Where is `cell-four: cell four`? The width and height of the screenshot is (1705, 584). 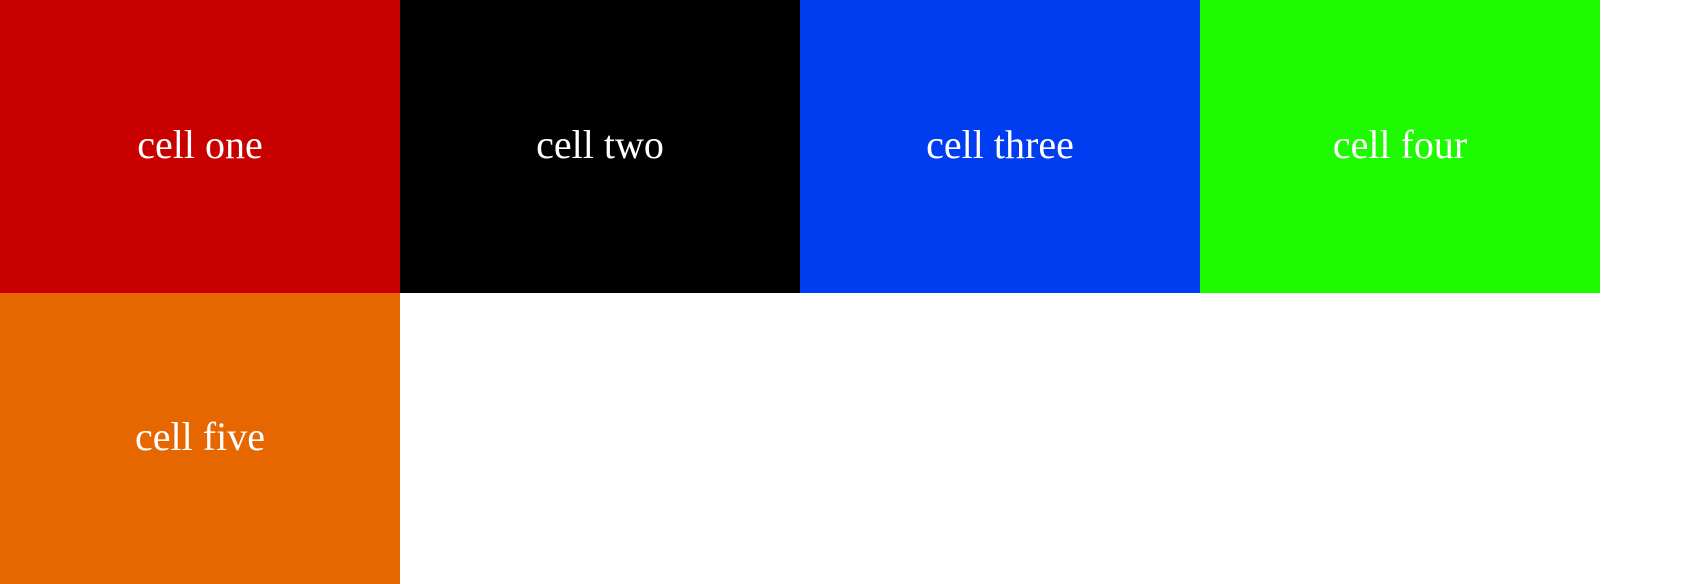
cell-four: cell four is located at coordinates (1400, 146).